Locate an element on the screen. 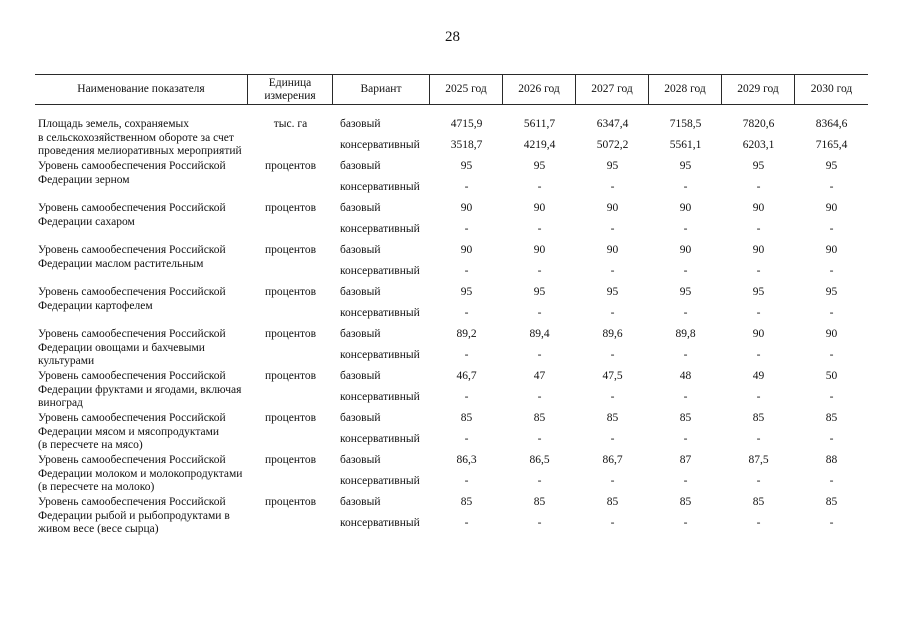 The image size is (905, 640). header-year-2027: 2027 год is located at coordinates (612, 89).